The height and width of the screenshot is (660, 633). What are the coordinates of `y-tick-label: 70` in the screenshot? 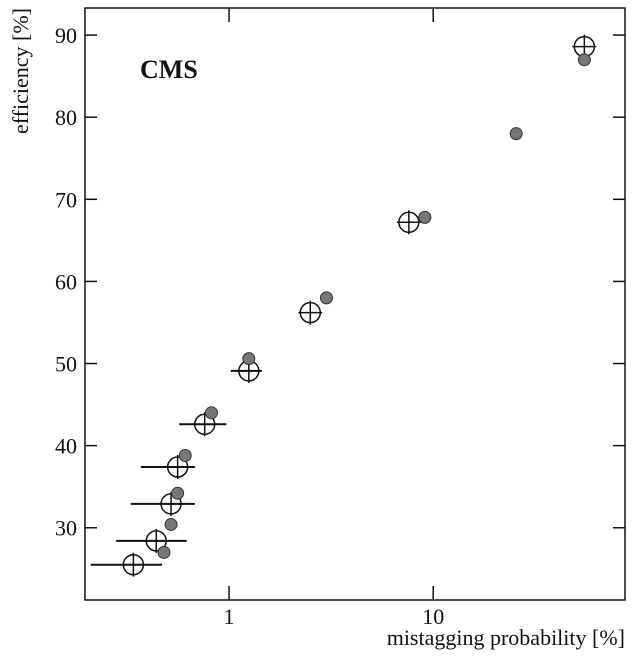 It's located at (66, 199).